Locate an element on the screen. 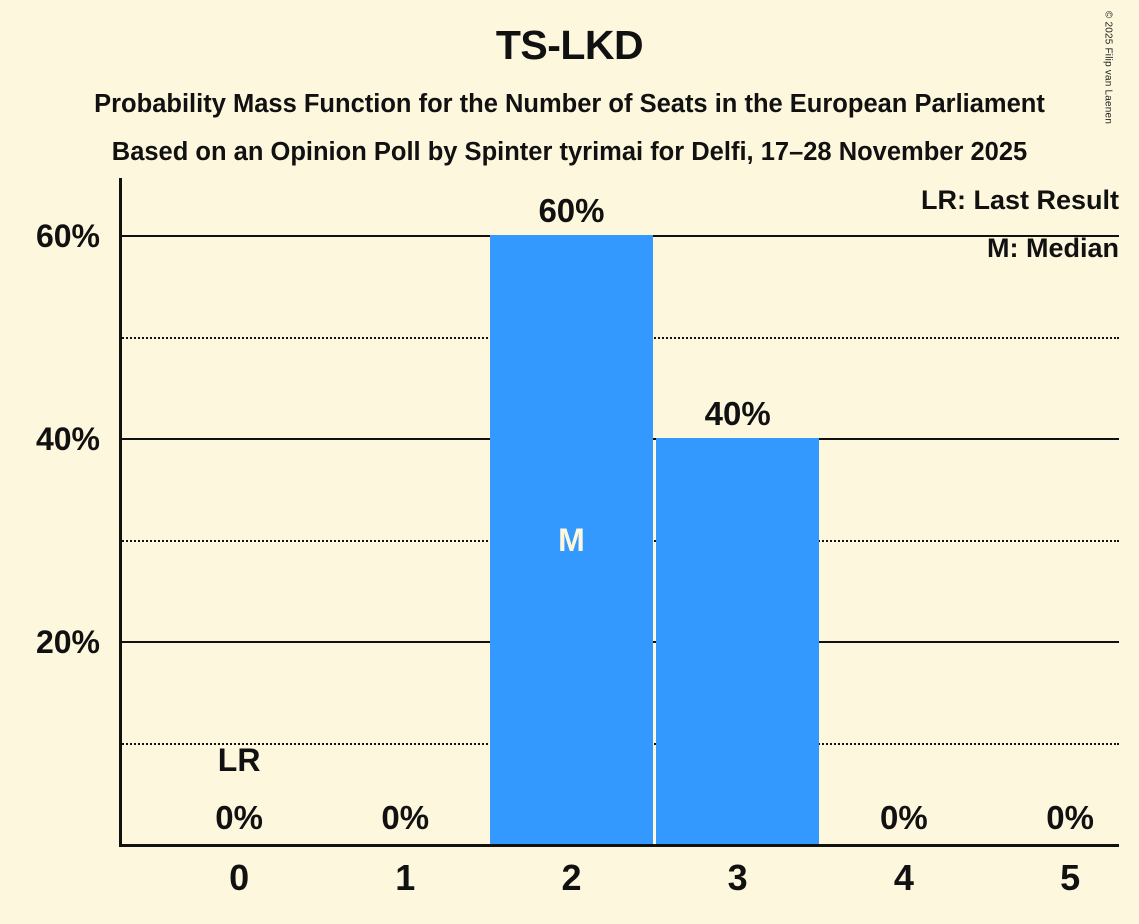 The height and width of the screenshot is (924, 1139). page-title: TS-LKD is located at coordinates (569, 45).